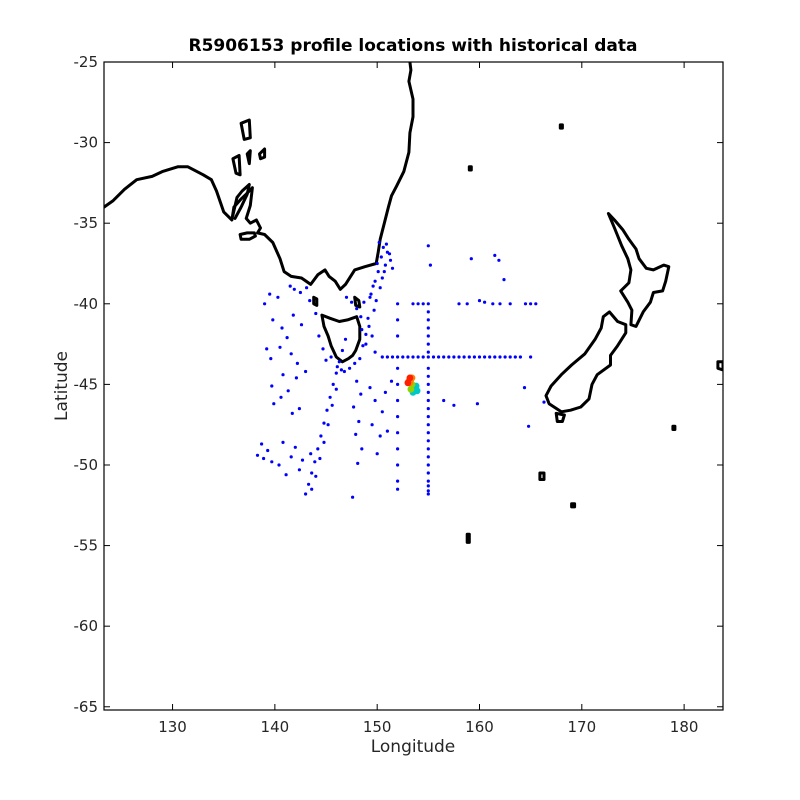 The width and height of the screenshot is (800, 800). Describe the element at coordinates (172, 727) in the screenshot. I see `x-tick-label: 130` at that location.